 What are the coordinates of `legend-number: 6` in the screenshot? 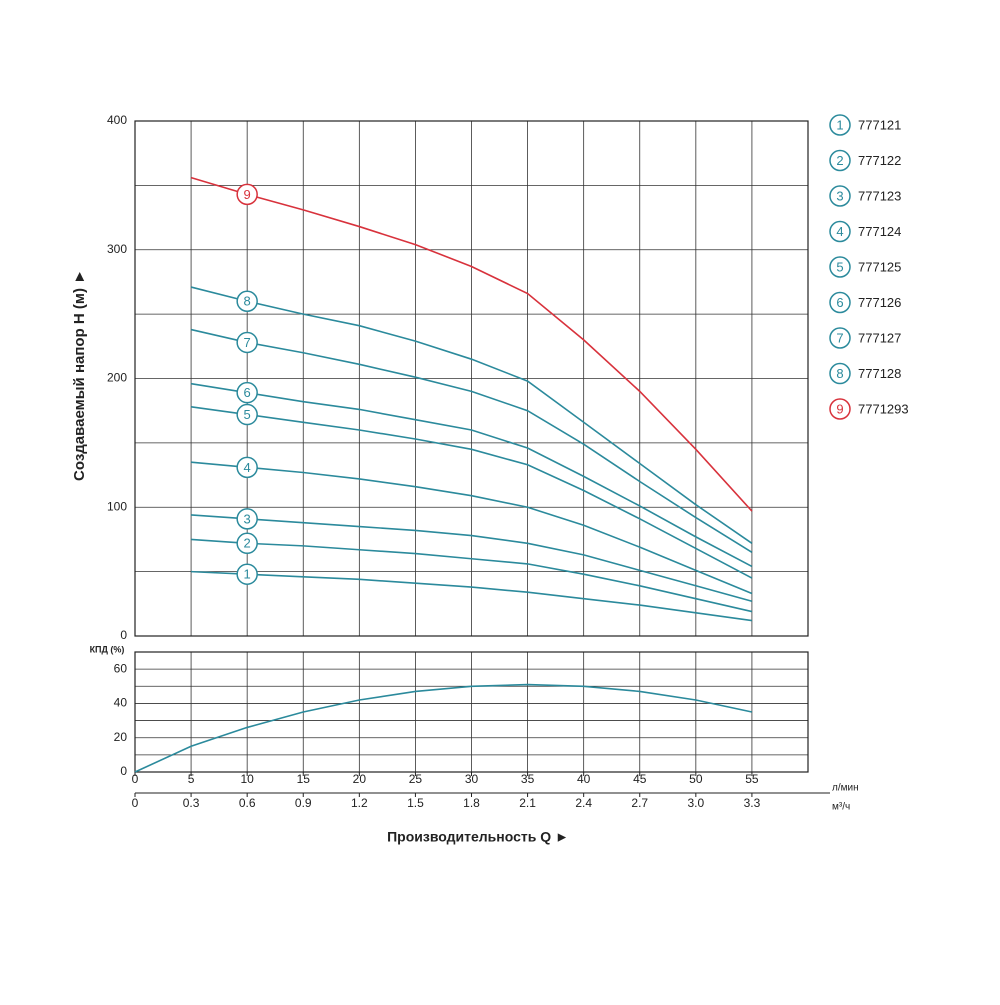 It's located at (839, 302).